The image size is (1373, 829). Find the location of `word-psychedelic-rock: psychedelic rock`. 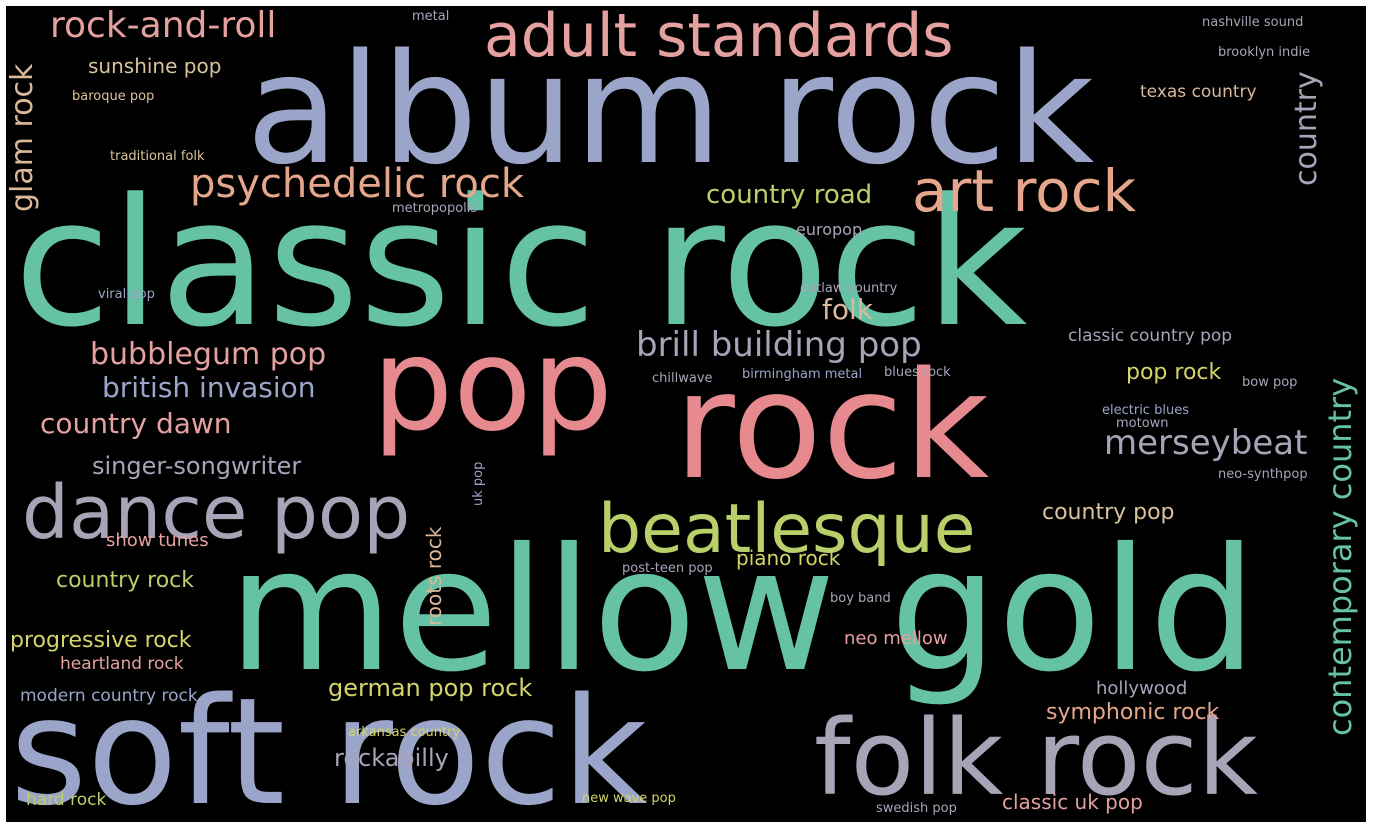

word-psychedelic-rock: psychedelic rock is located at coordinates (357, 184).